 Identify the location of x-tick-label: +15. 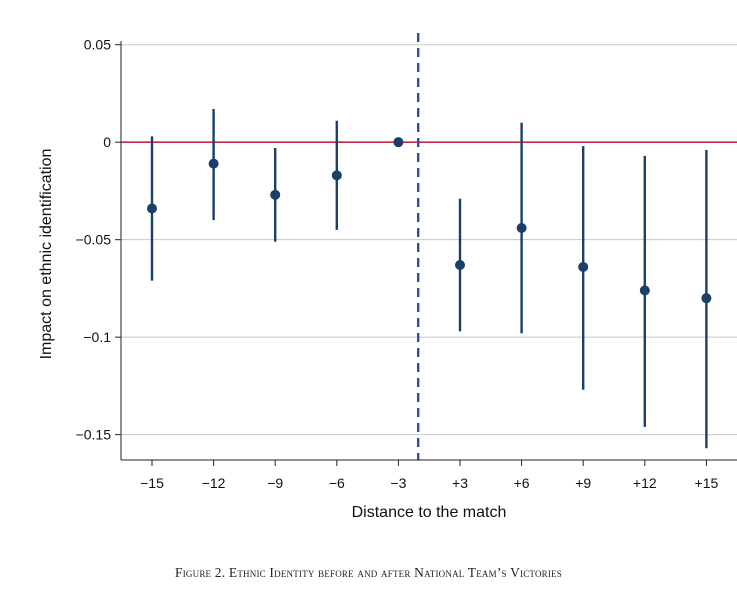
(707, 483).